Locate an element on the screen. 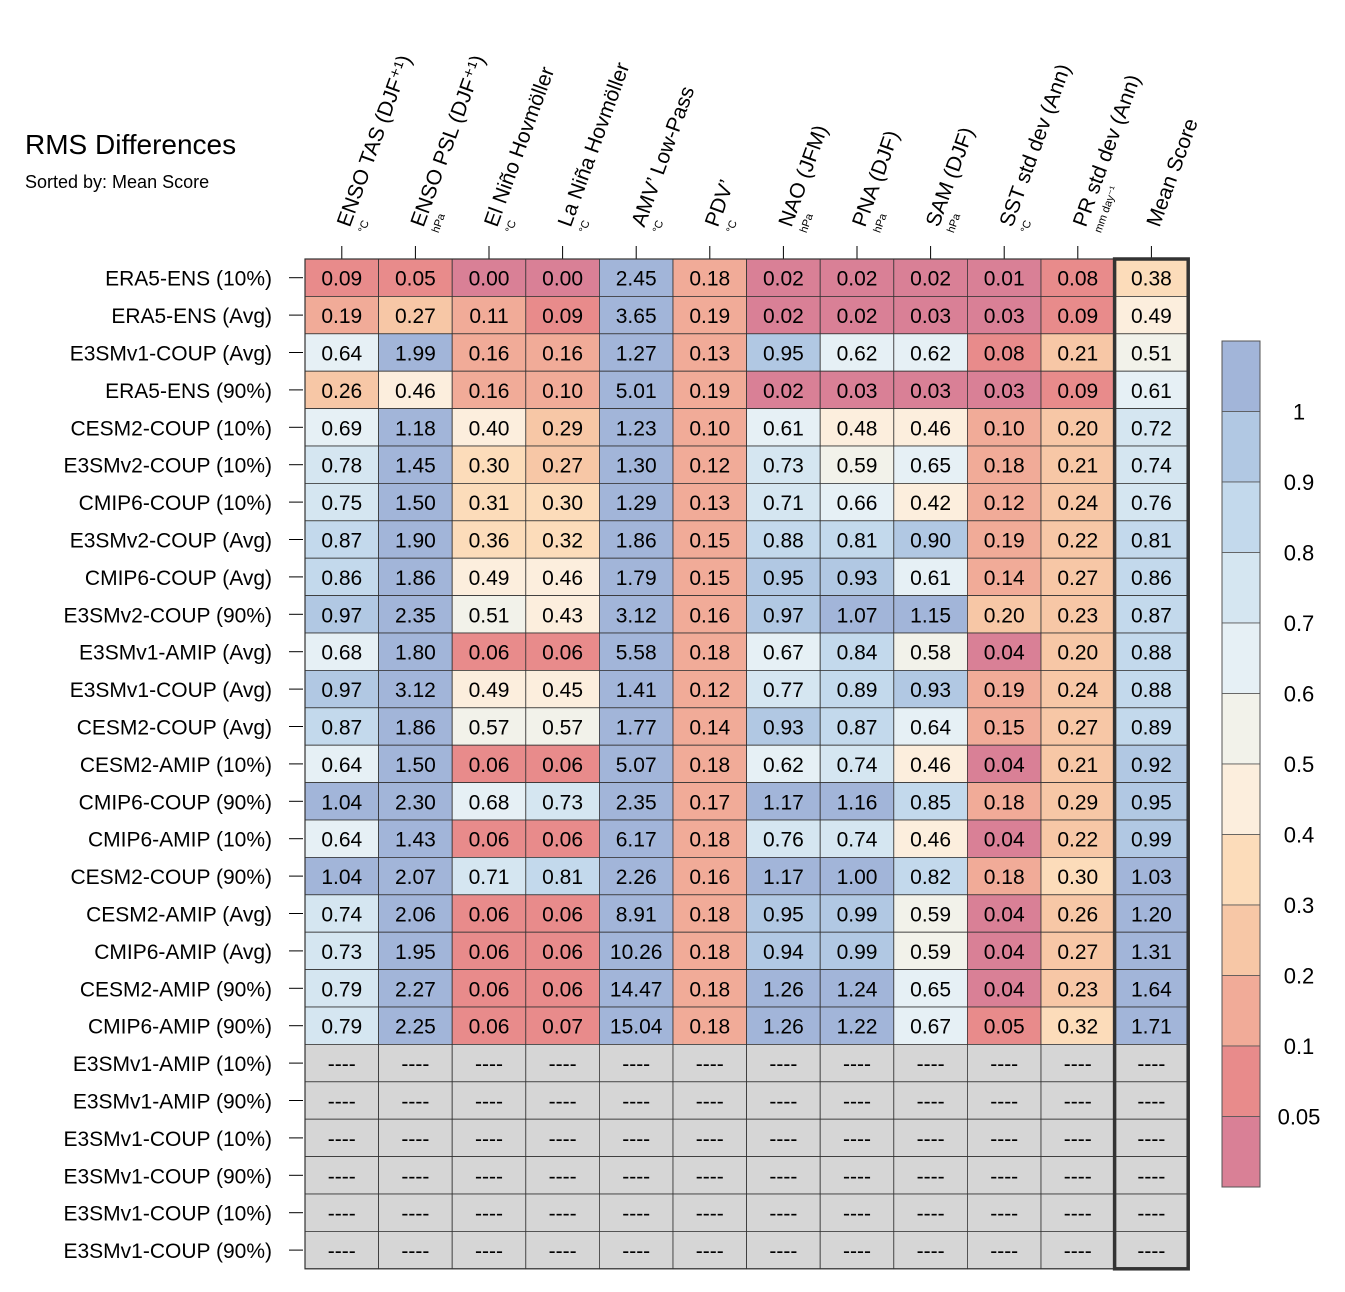 This screenshot has height=1292, width=1345. colorbar-tick-label: 0.4 is located at coordinates (1299, 835).